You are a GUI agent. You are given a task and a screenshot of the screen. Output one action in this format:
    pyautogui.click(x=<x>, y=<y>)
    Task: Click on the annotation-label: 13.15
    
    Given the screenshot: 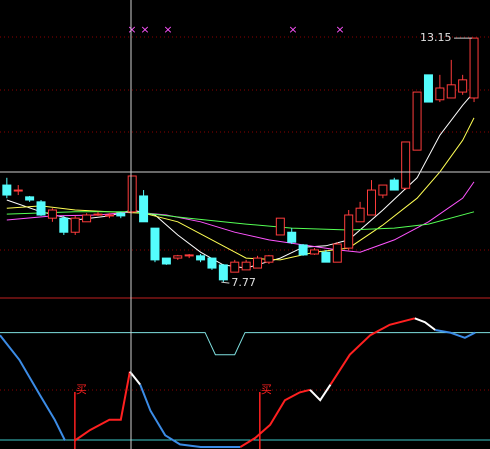 What is the action you would take?
    pyautogui.click(x=436, y=37)
    